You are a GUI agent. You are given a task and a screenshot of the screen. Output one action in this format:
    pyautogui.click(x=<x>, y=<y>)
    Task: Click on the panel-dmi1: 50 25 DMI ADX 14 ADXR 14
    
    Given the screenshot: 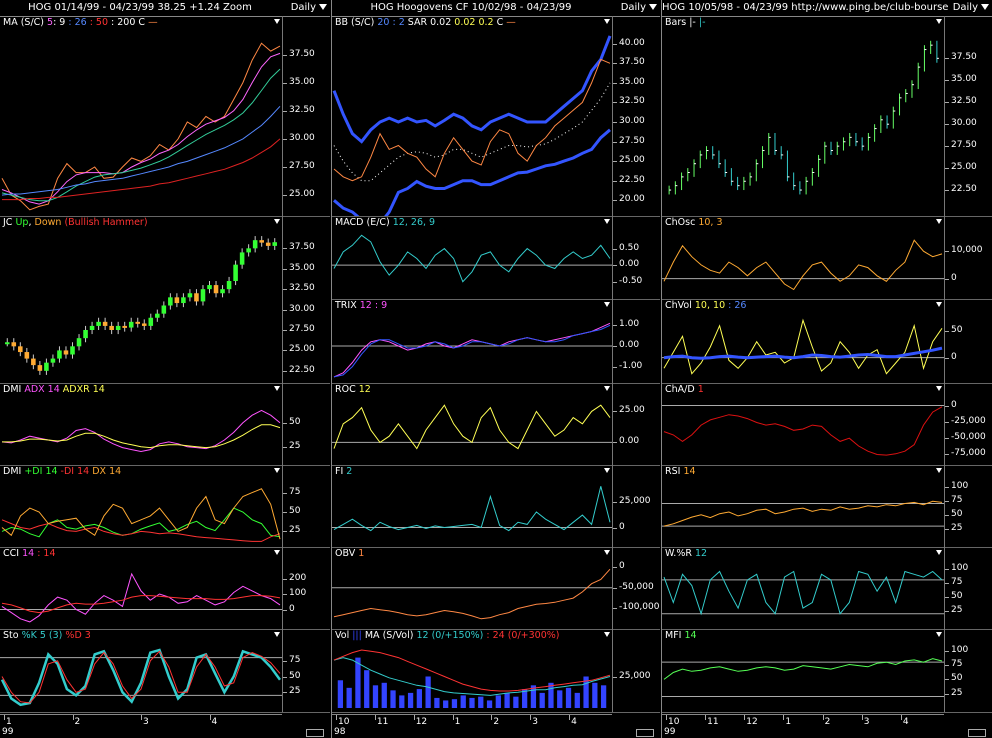 What is the action you would take?
    pyautogui.click(x=165, y=424)
    